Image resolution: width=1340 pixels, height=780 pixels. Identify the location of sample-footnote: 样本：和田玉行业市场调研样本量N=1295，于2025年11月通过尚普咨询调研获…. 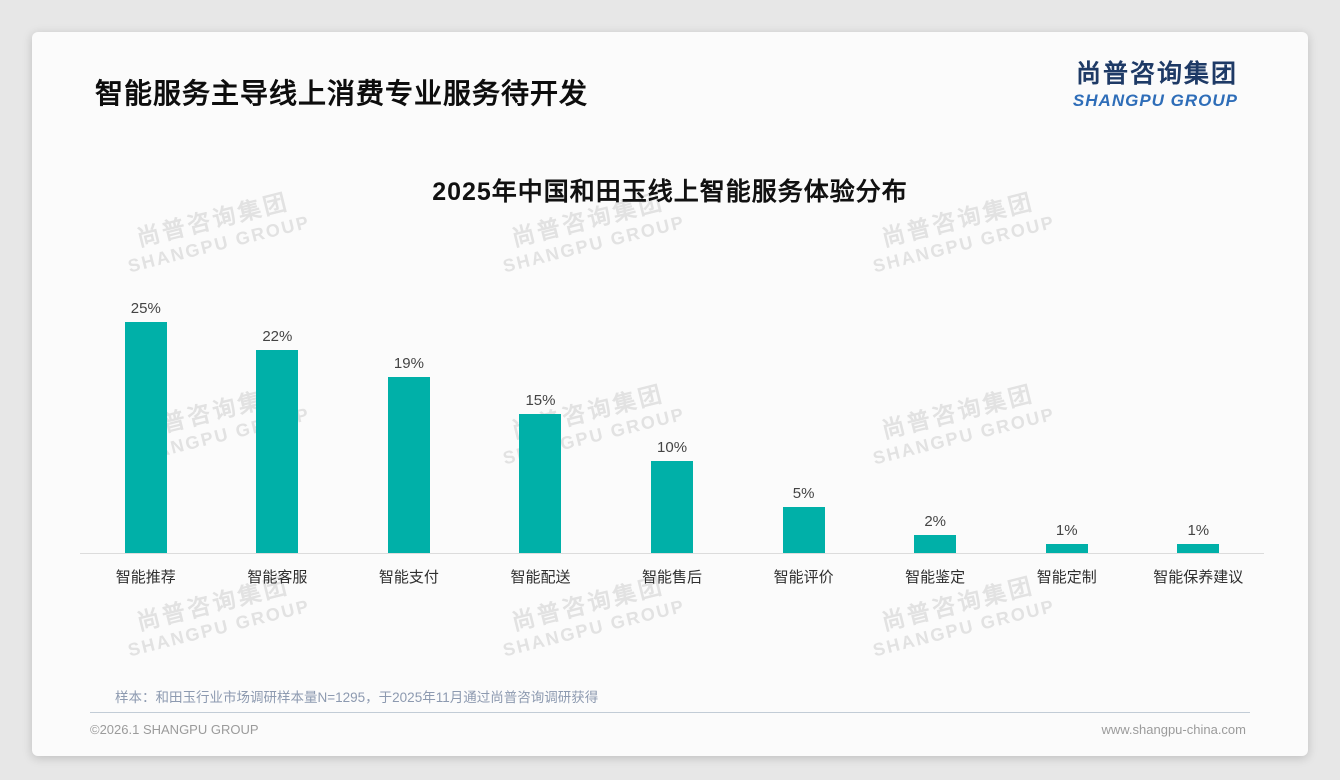
(357, 697).